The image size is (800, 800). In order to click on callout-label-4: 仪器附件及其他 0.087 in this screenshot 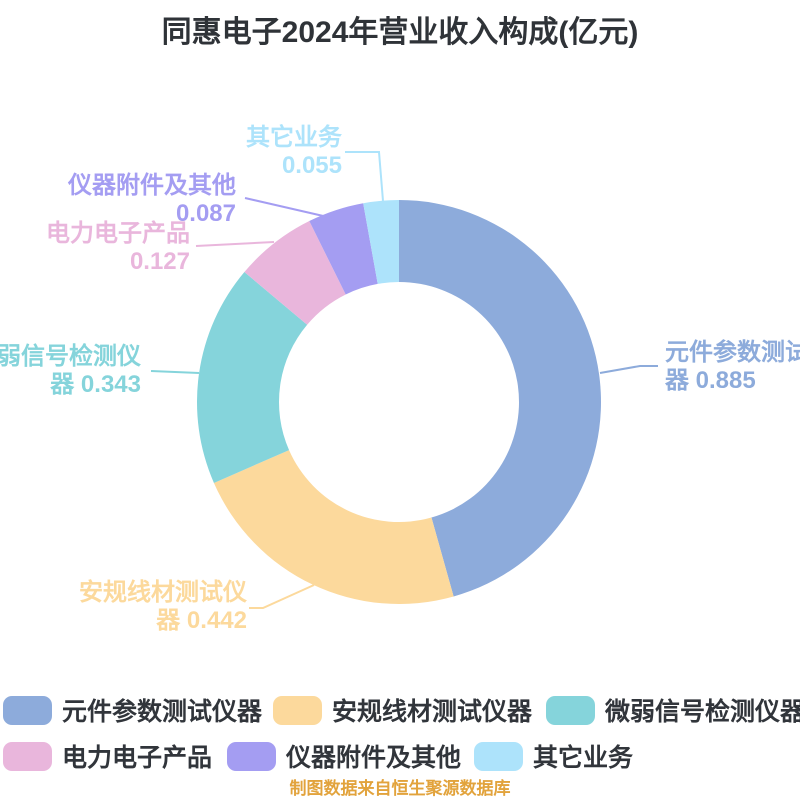, I will do `click(152, 200)`.